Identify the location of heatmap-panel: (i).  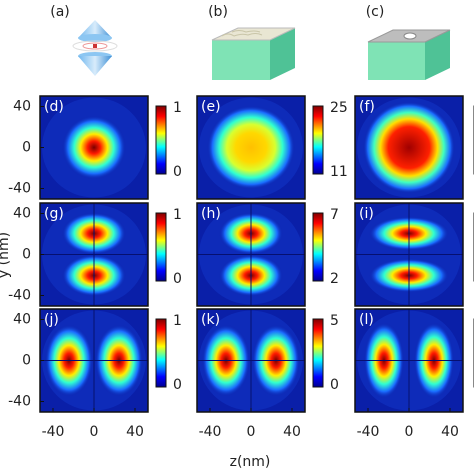
(414, 254).